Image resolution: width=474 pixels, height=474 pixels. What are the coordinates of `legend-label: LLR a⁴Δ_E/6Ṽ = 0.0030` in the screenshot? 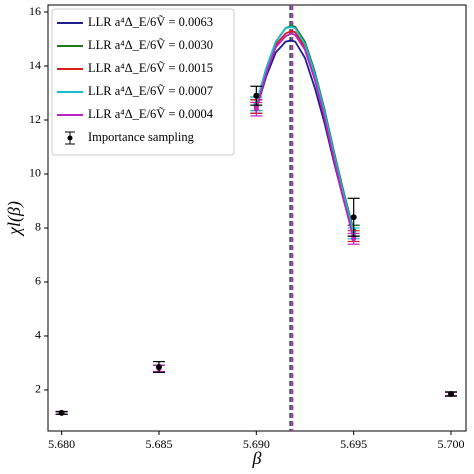 It's located at (150, 45).